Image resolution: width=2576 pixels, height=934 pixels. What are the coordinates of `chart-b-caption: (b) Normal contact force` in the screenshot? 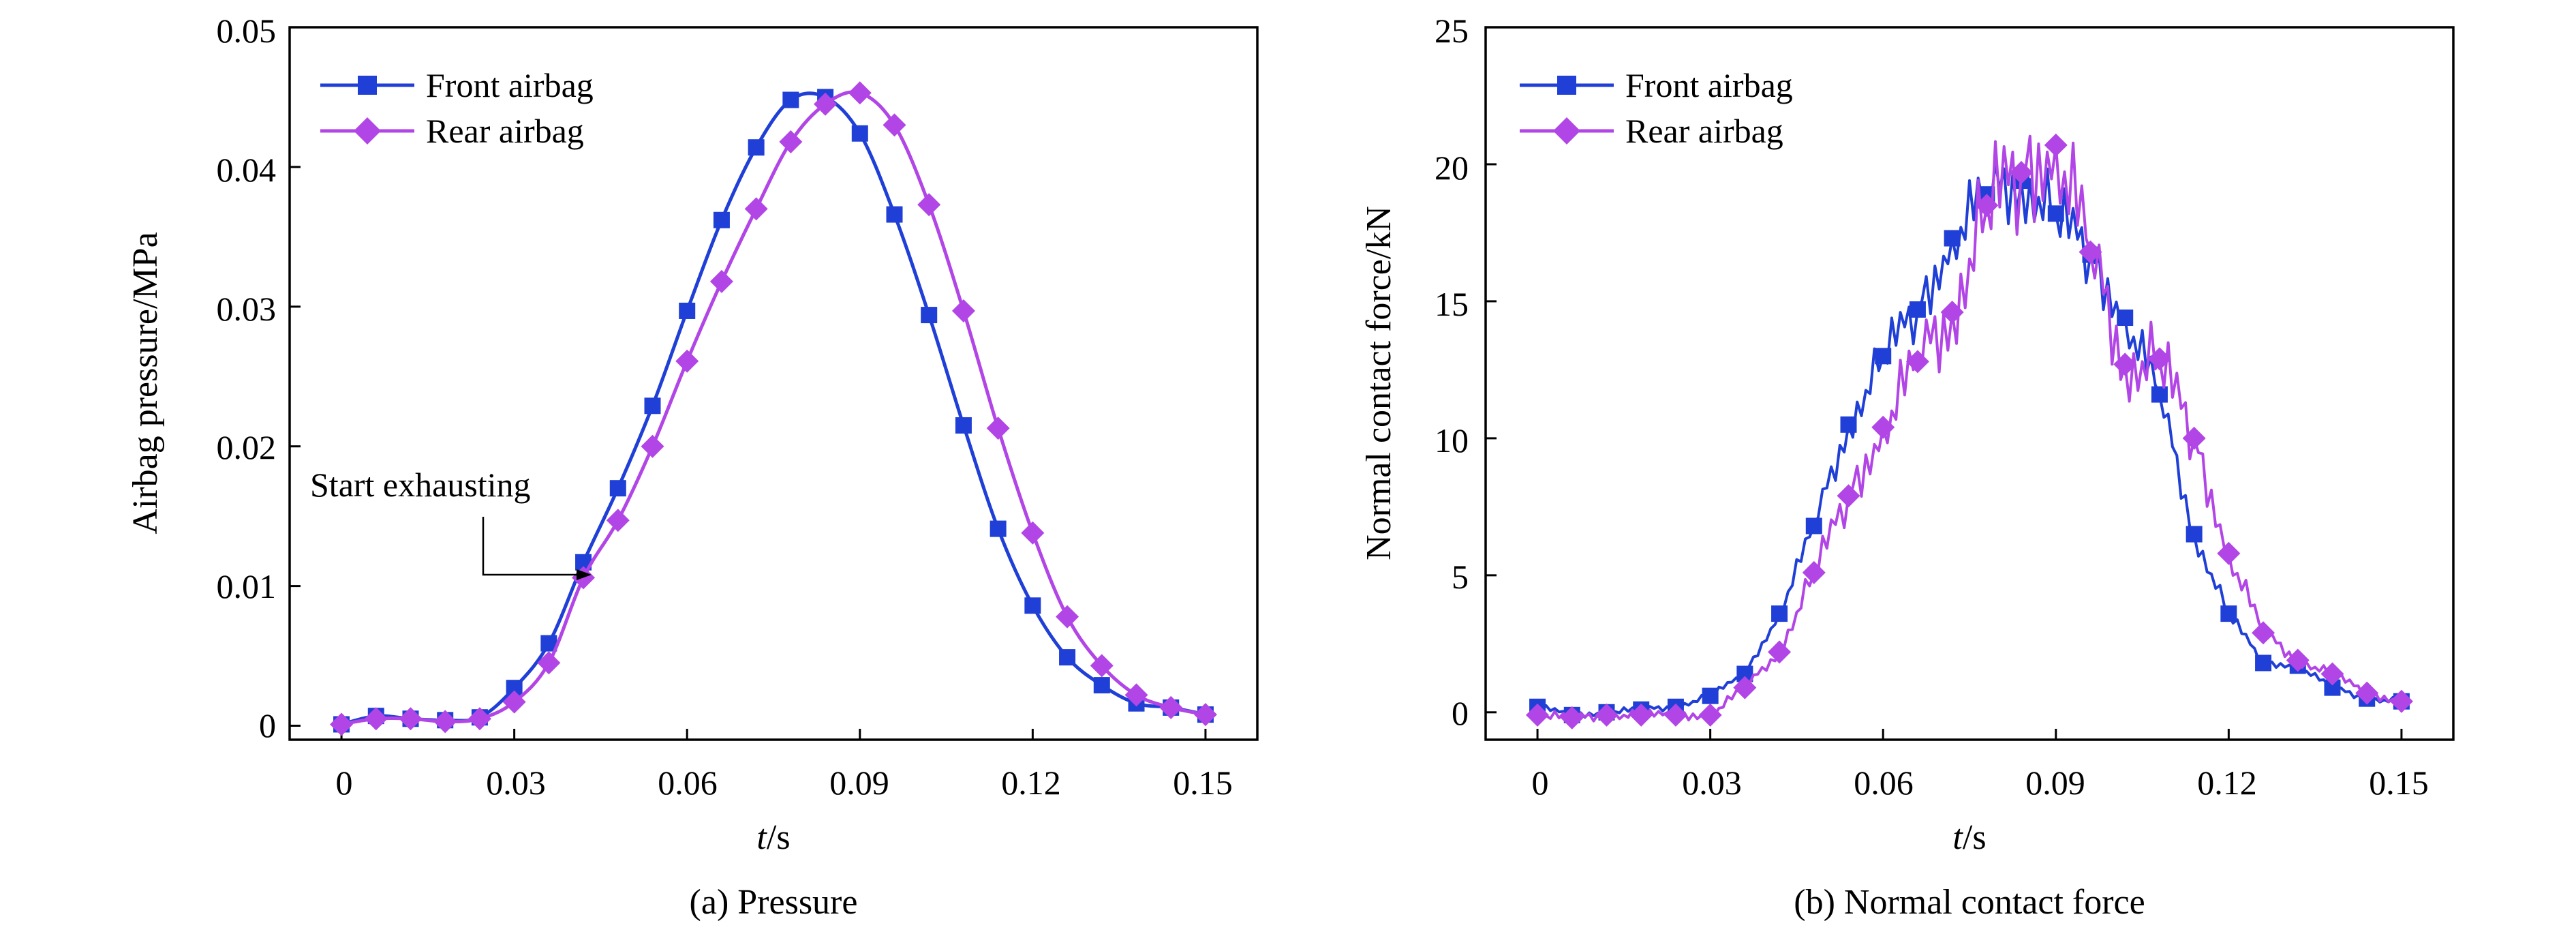 It's located at (1969, 902).